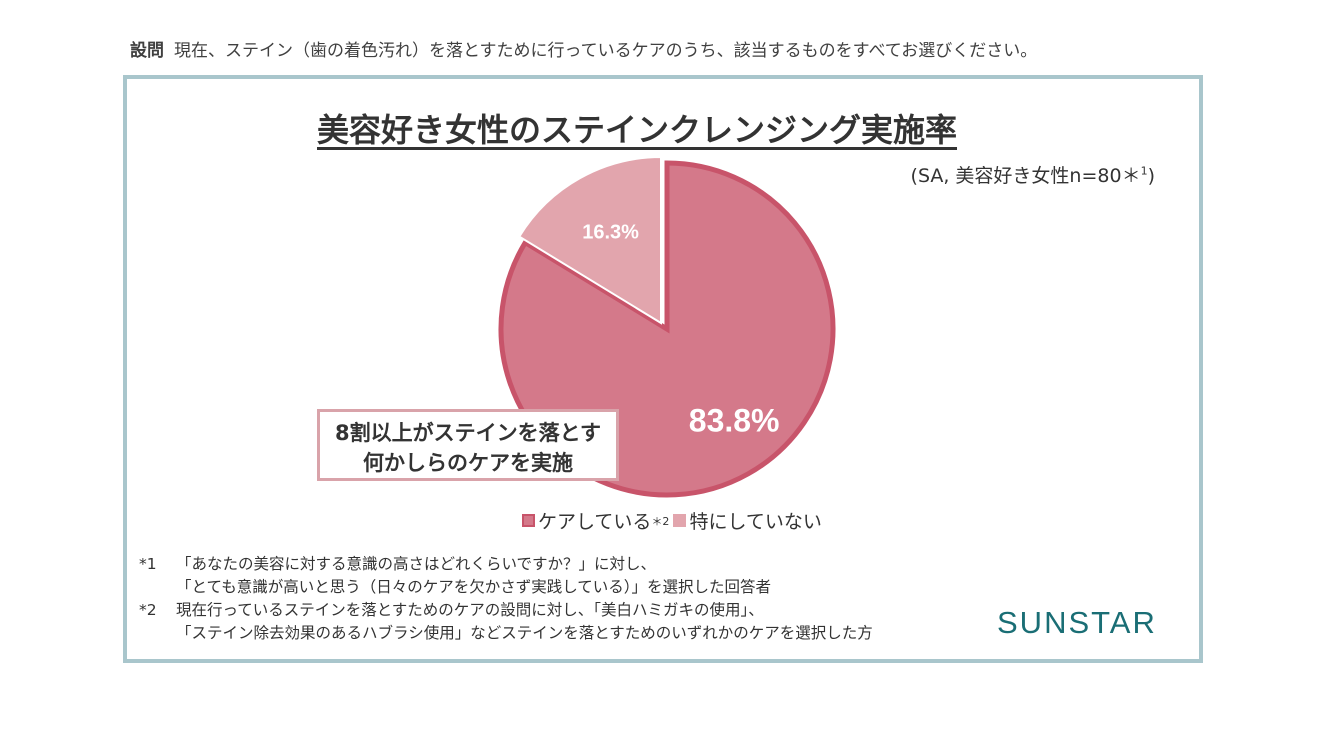 This screenshot has height=741, width=1324. I want to click on callout-box: 8割以上がステインを落とす 何かしらのケアを実施, so click(468, 445).